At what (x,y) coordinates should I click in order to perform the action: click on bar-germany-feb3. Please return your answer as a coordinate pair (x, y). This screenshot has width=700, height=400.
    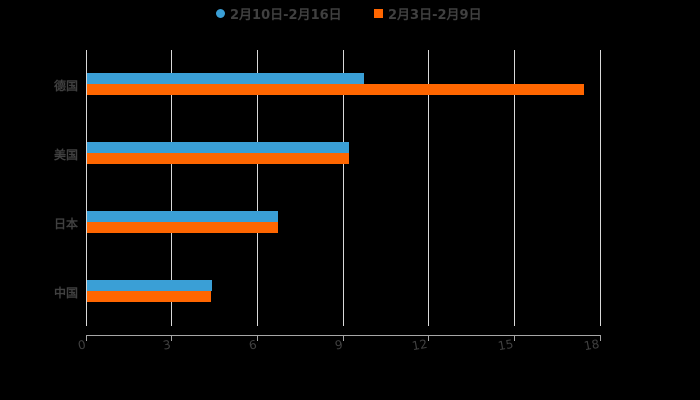
    Looking at the image, I should click on (335, 89).